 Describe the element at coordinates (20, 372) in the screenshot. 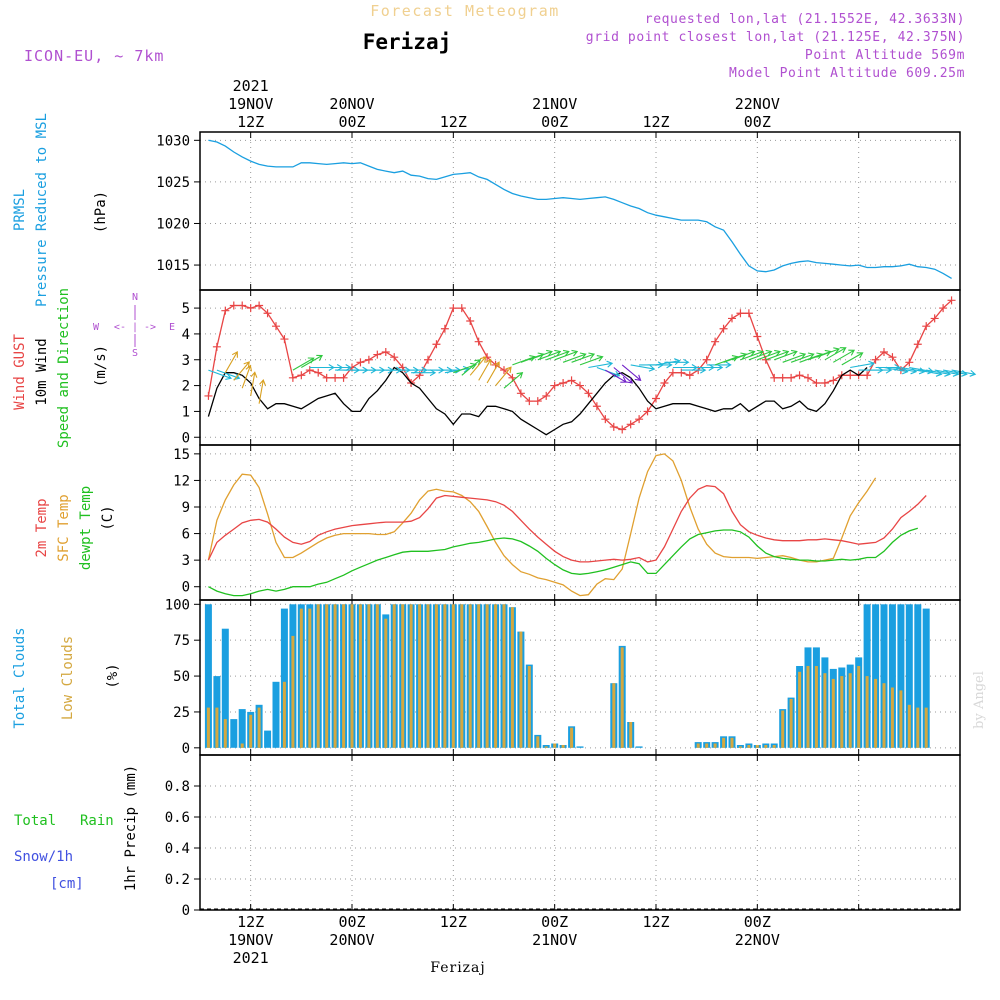

I see `wind-gust-label: Wind GUST` at that location.